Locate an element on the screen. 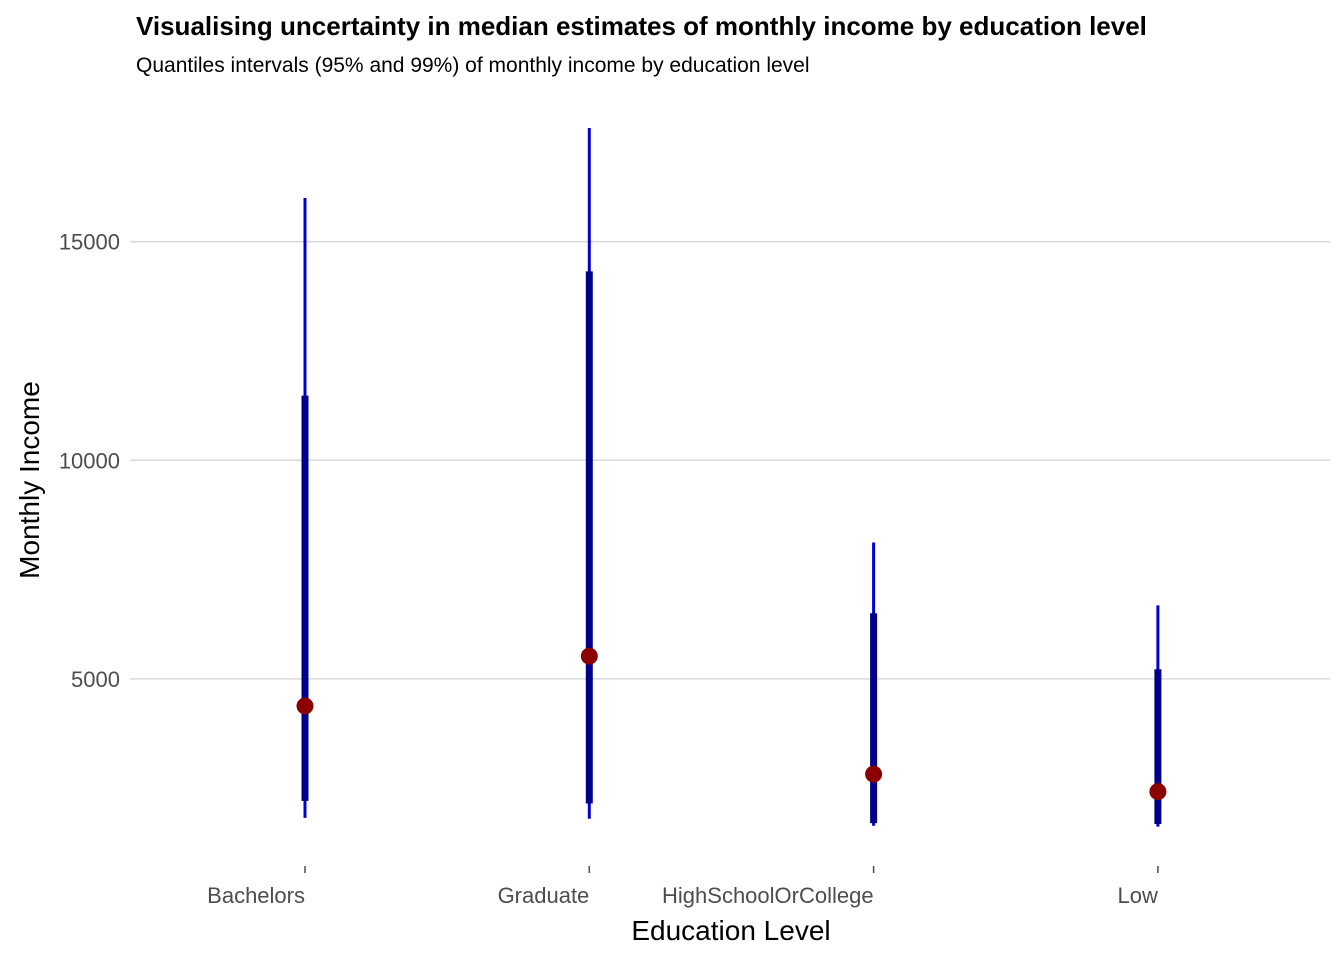  median-point-Graduate is located at coordinates (589, 656).